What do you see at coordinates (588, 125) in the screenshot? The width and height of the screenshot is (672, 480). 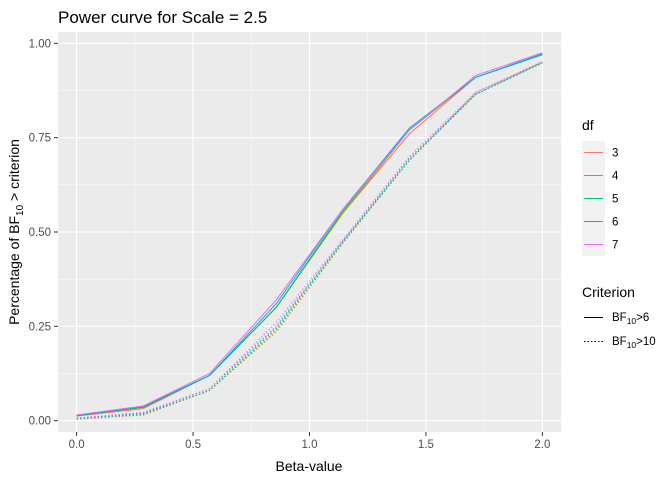 I see `color-legend-title: df` at bounding box center [588, 125].